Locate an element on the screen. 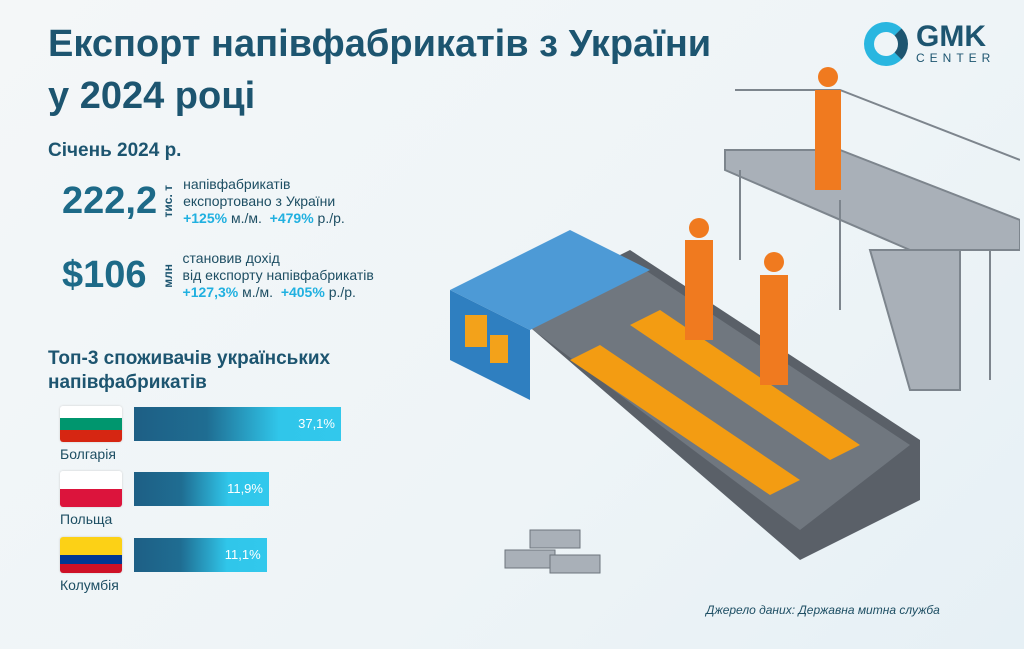  stat-value: 222,2 is located at coordinates (110, 201).